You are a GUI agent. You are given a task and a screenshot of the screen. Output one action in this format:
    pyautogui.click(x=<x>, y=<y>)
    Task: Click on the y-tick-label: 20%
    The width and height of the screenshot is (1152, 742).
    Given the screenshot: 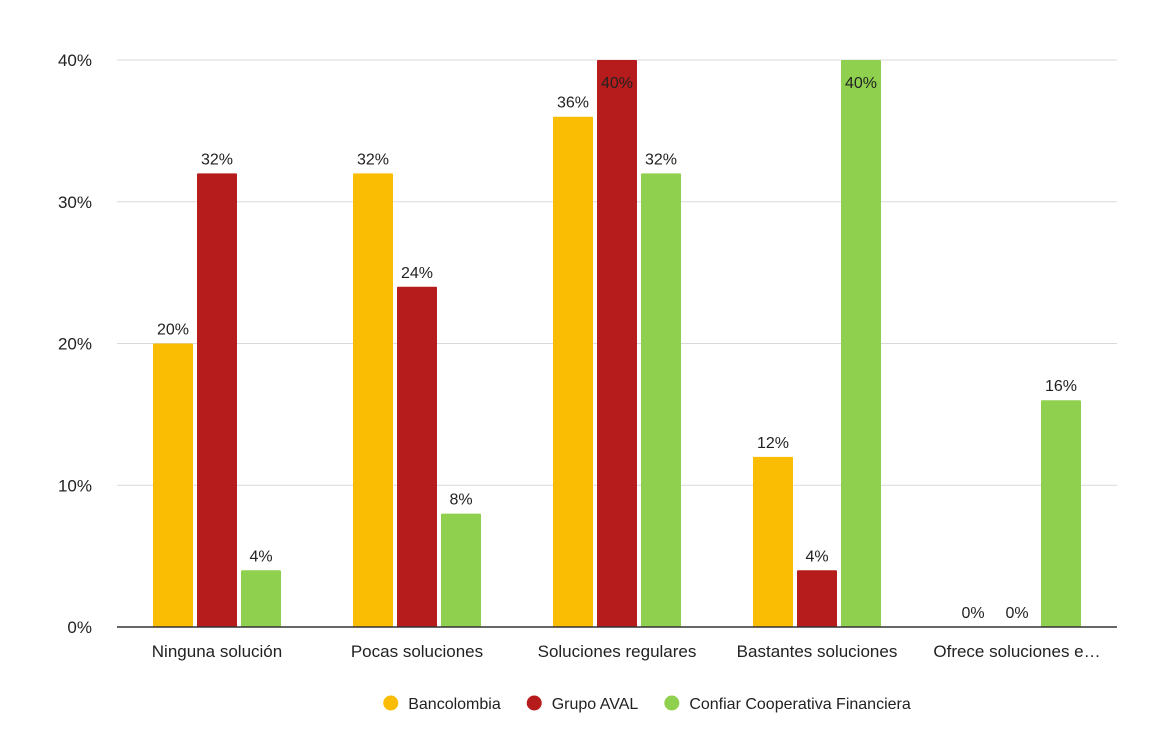 What is the action you would take?
    pyautogui.click(x=75, y=344)
    